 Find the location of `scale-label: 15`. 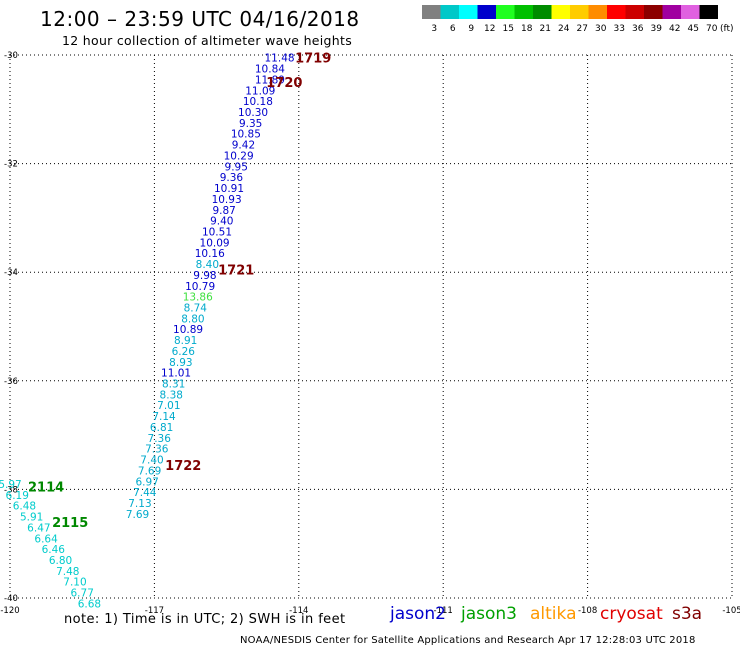

scale-label: 15 is located at coordinates (508, 29).